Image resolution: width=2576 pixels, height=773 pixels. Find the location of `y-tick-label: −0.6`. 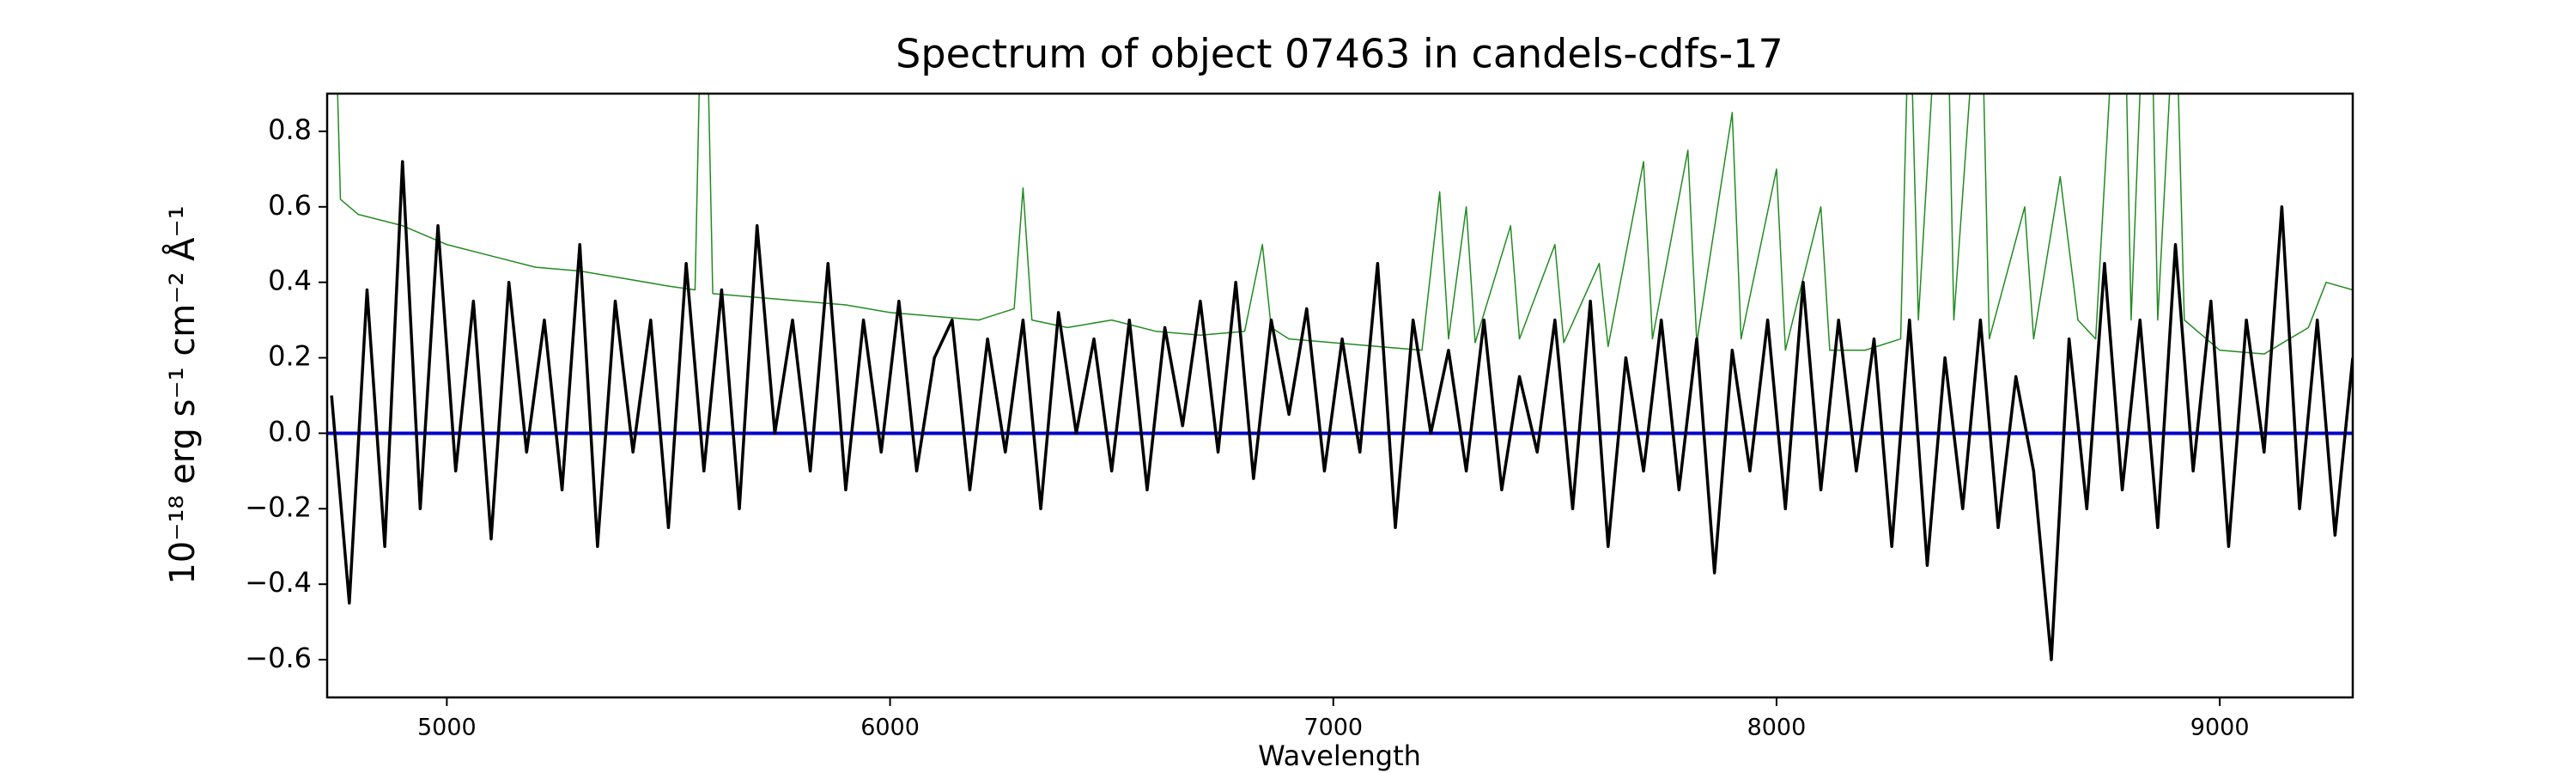

y-tick-label: −0.6 is located at coordinates (279, 658).